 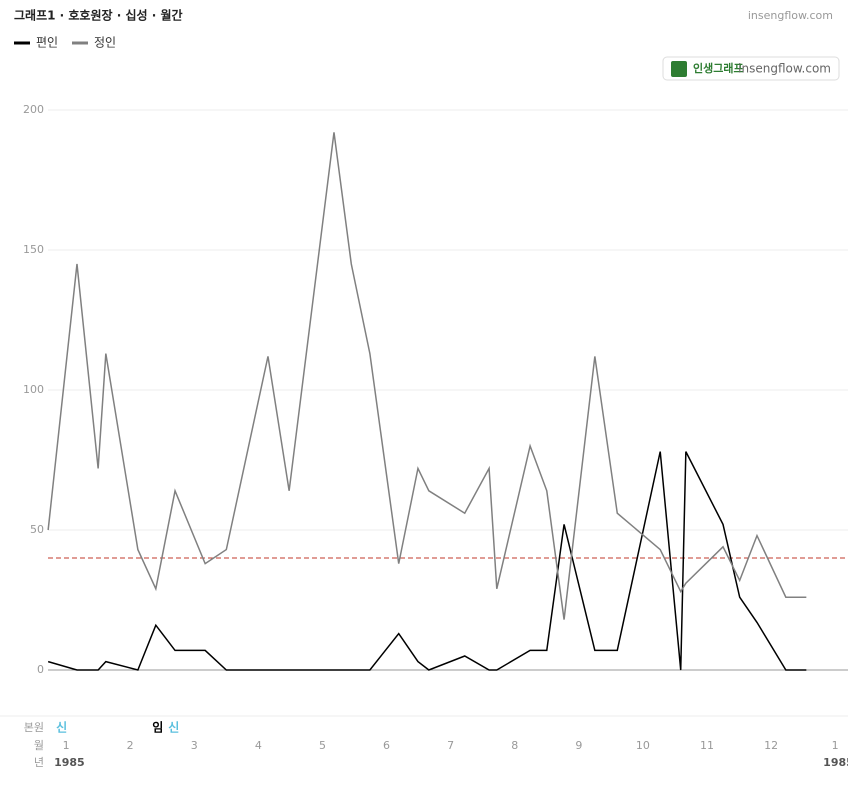 What do you see at coordinates (707, 745) in the screenshot?
I see `x-tick-label: 11` at bounding box center [707, 745].